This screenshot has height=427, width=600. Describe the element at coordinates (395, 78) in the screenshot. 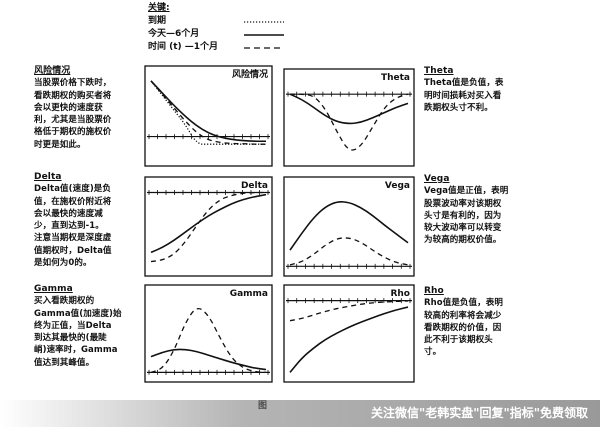

I see `chart-title: Theta` at that location.